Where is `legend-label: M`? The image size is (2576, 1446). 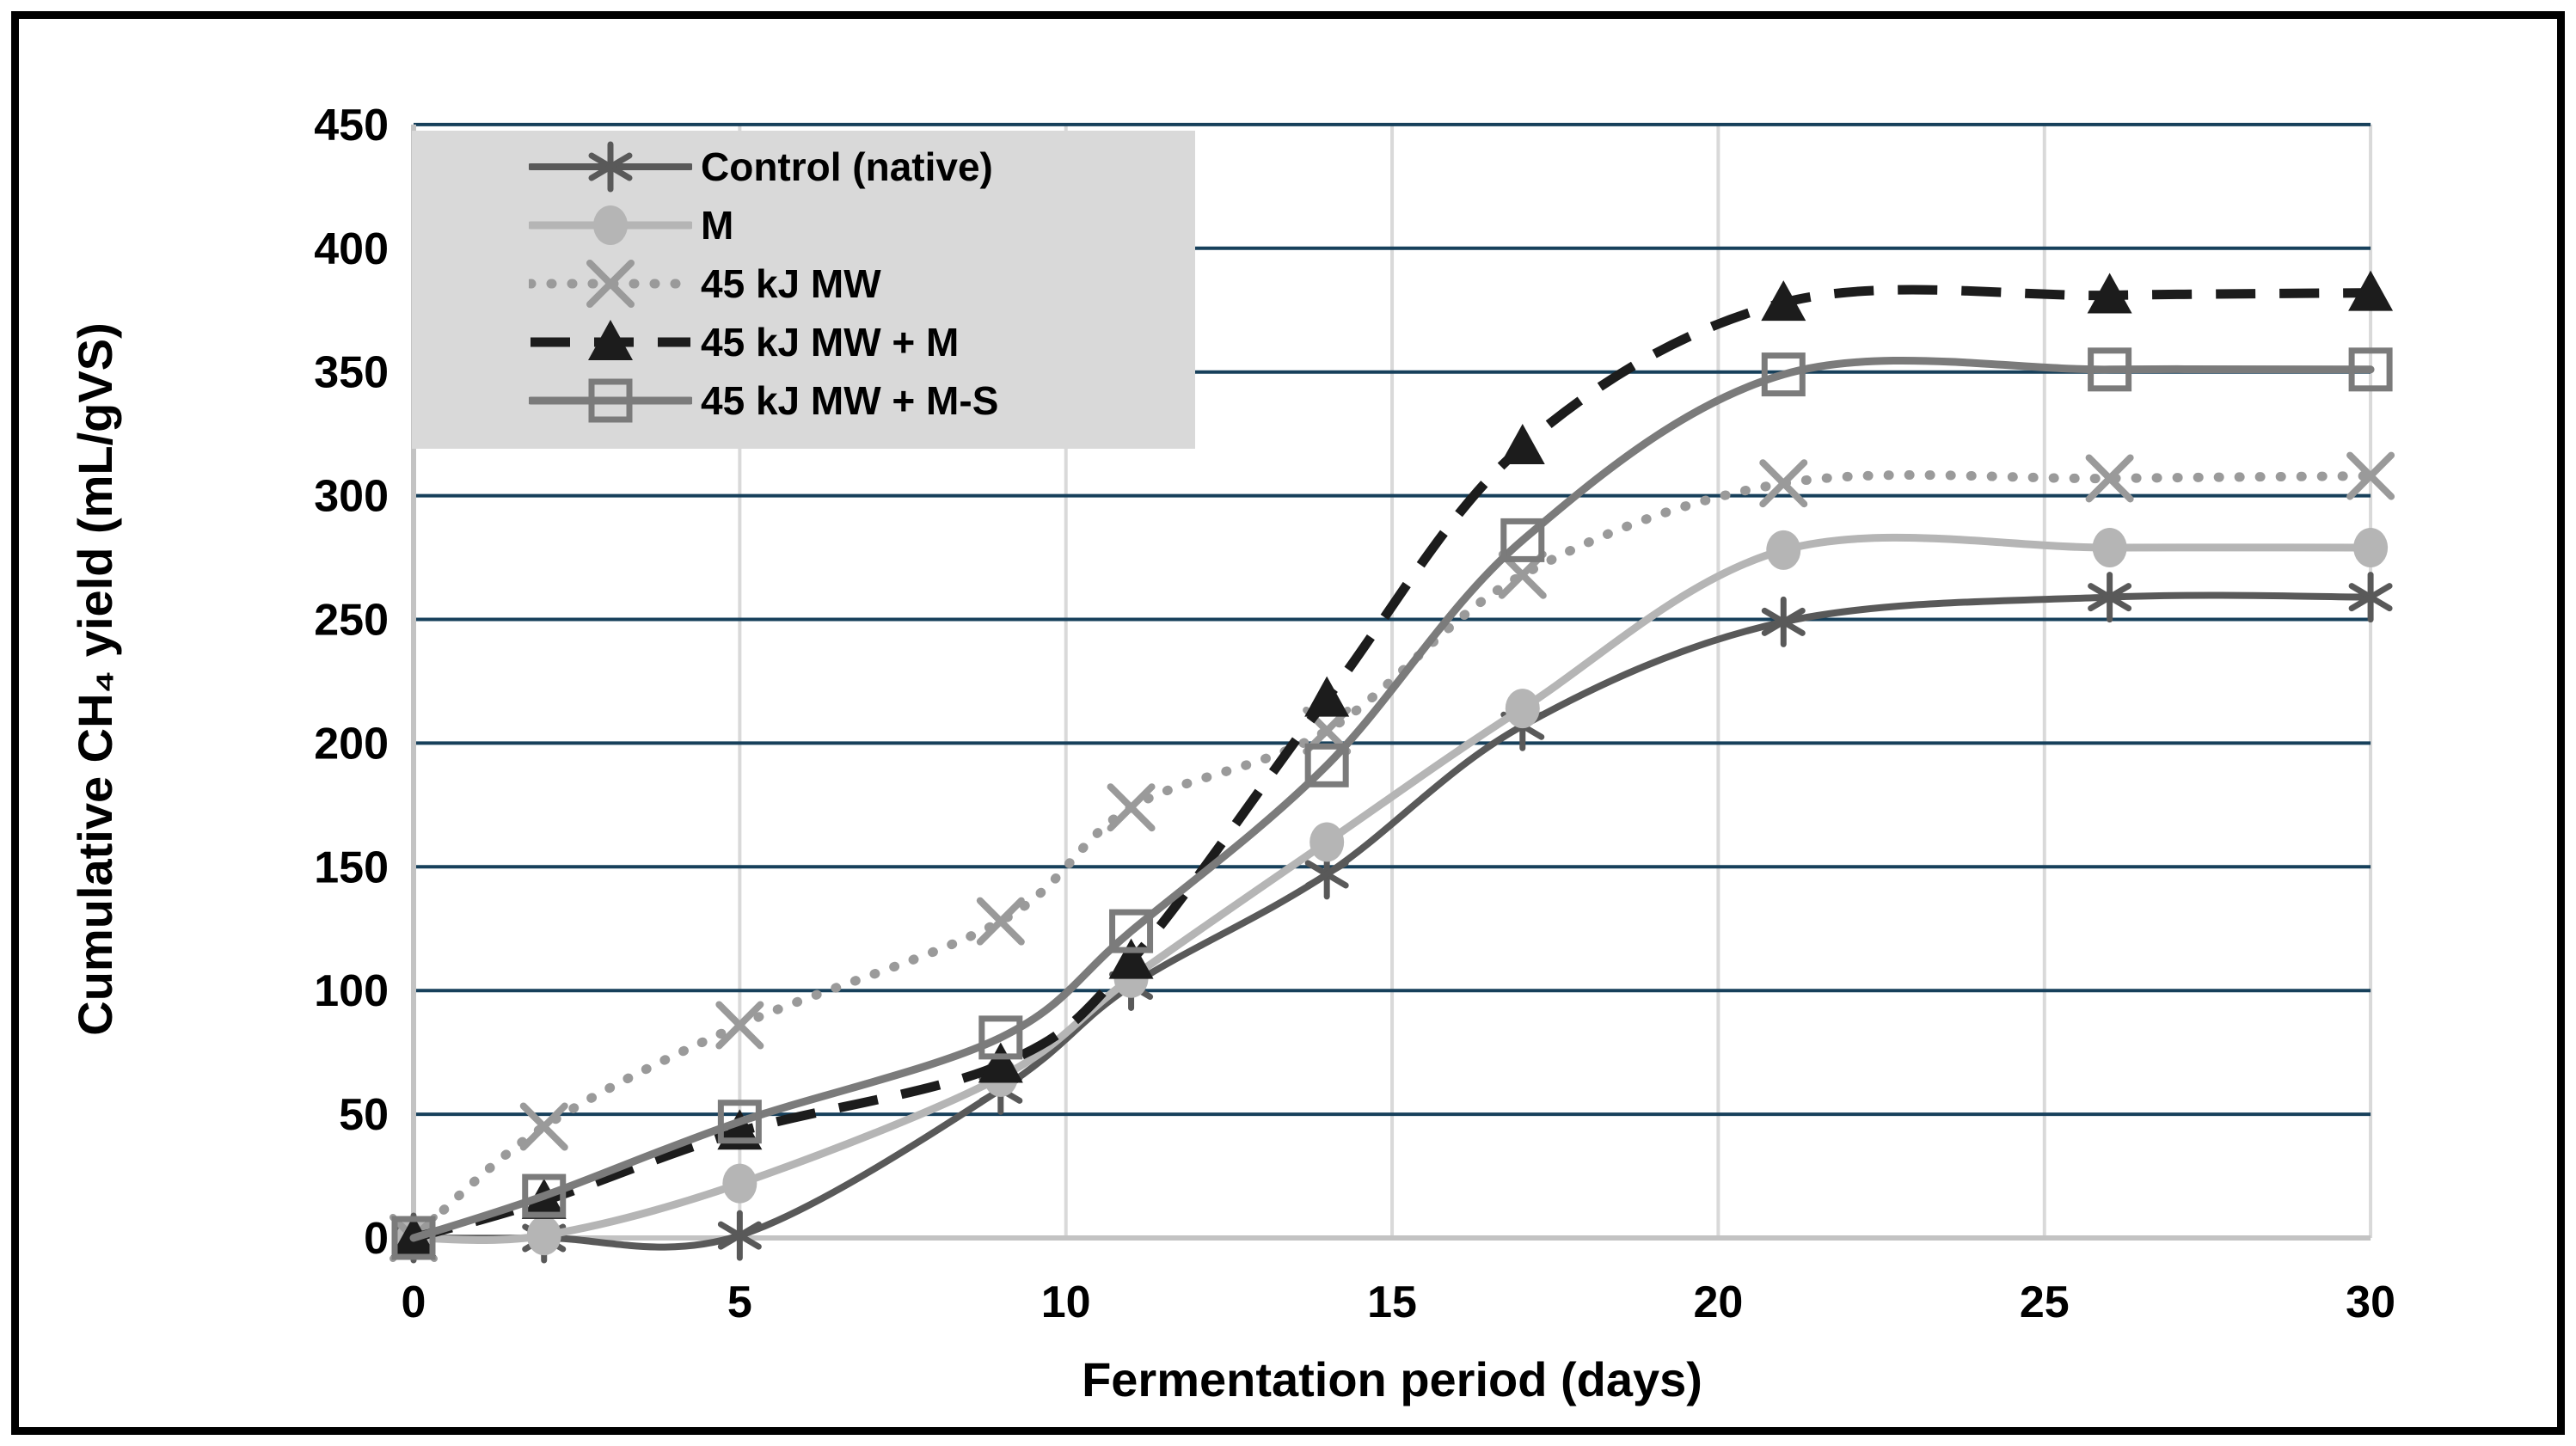 legend-label: M is located at coordinates (717, 225).